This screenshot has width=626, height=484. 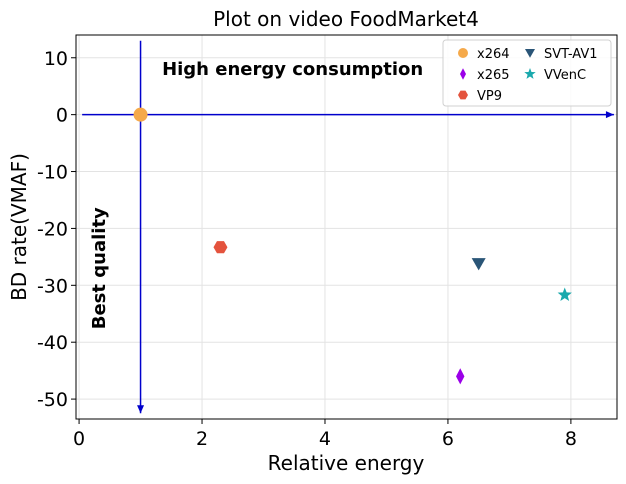 I want to click on x-tick-label: 0, so click(x=79, y=439).